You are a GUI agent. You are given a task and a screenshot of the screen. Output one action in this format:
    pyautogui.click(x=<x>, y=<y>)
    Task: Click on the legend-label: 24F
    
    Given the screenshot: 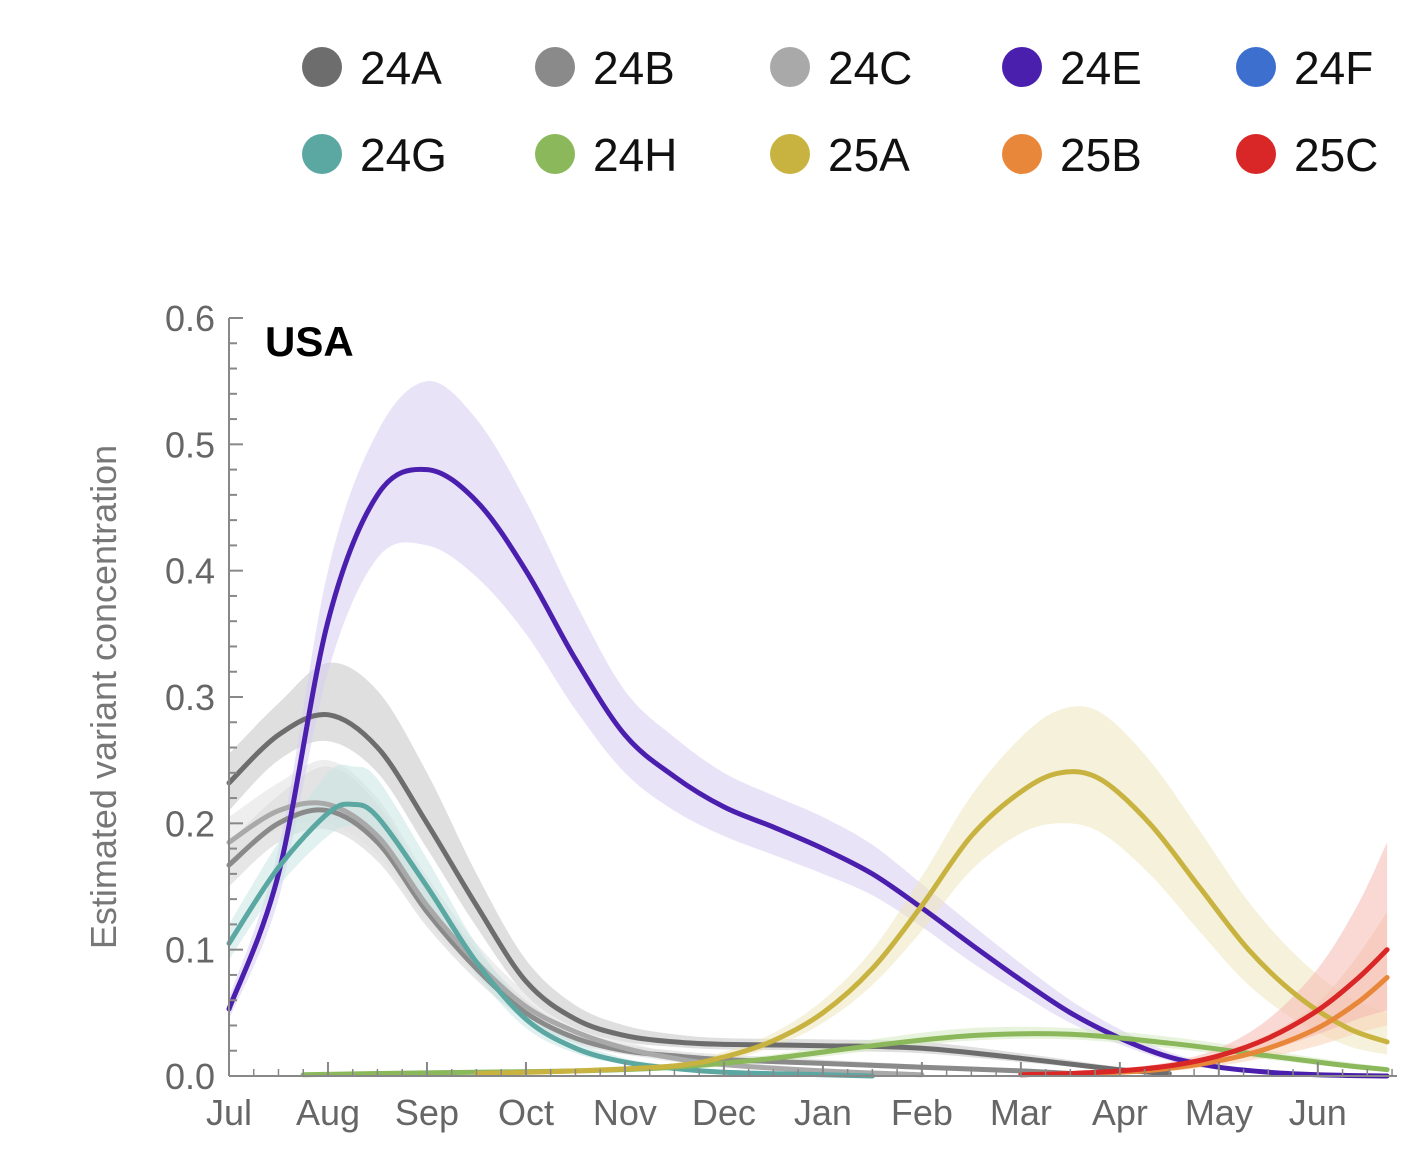 What is the action you would take?
    pyautogui.click(x=1333, y=68)
    